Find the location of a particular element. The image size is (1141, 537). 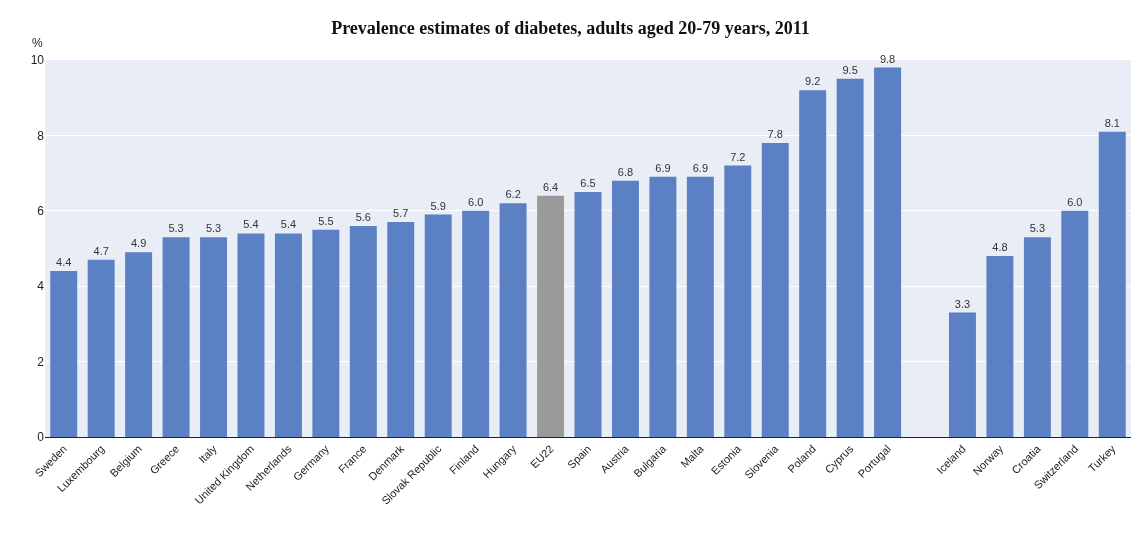

data-label: 6.5 is located at coordinates (588, 182).